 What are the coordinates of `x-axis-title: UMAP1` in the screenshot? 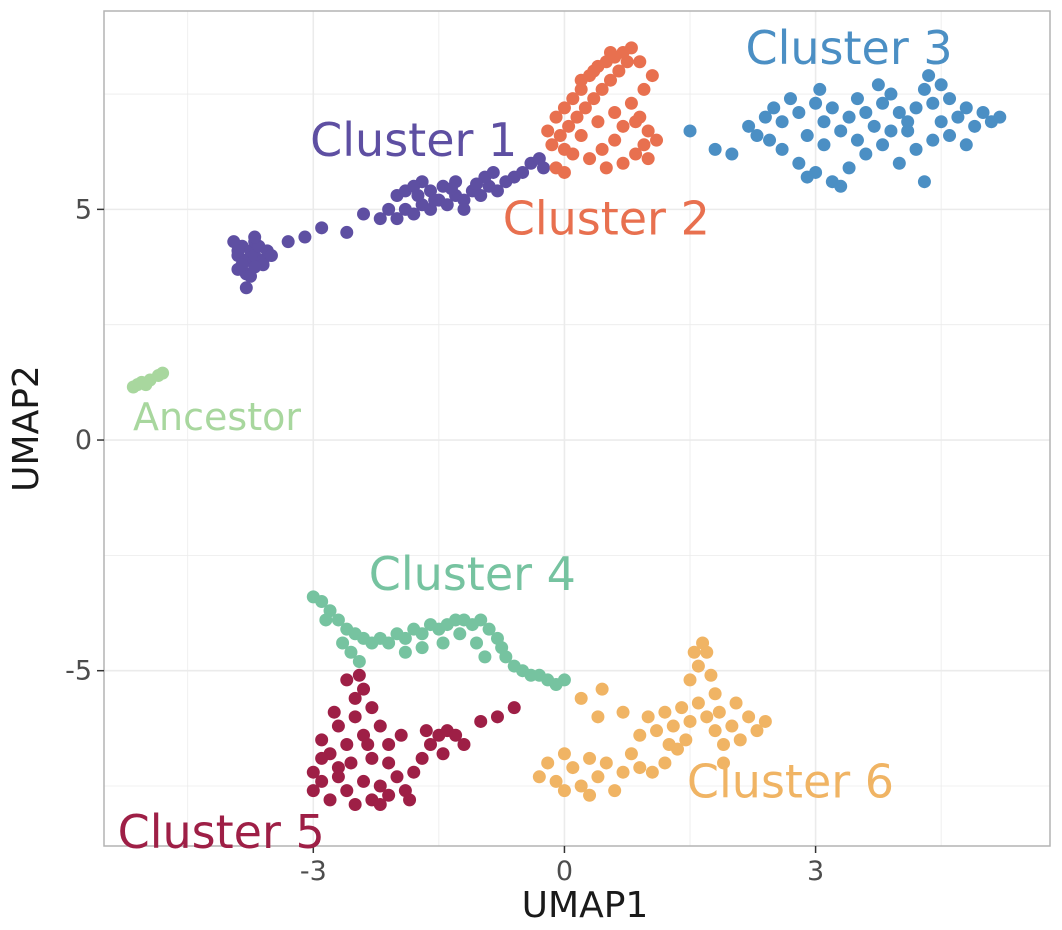 It's located at (585, 905).